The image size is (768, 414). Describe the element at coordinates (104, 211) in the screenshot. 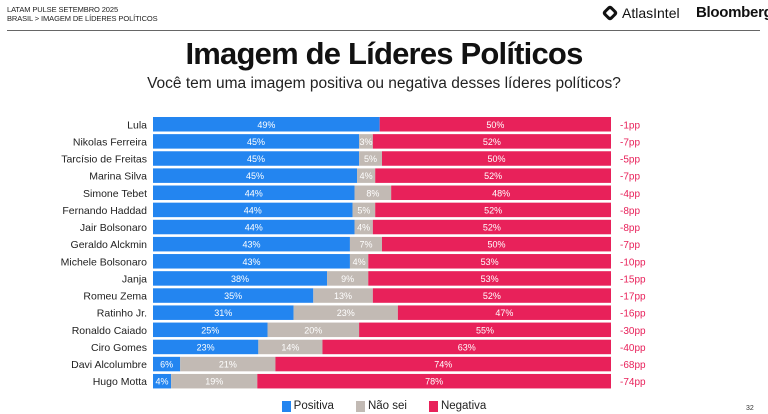

I see `category-label: Fernando Haddad` at that location.